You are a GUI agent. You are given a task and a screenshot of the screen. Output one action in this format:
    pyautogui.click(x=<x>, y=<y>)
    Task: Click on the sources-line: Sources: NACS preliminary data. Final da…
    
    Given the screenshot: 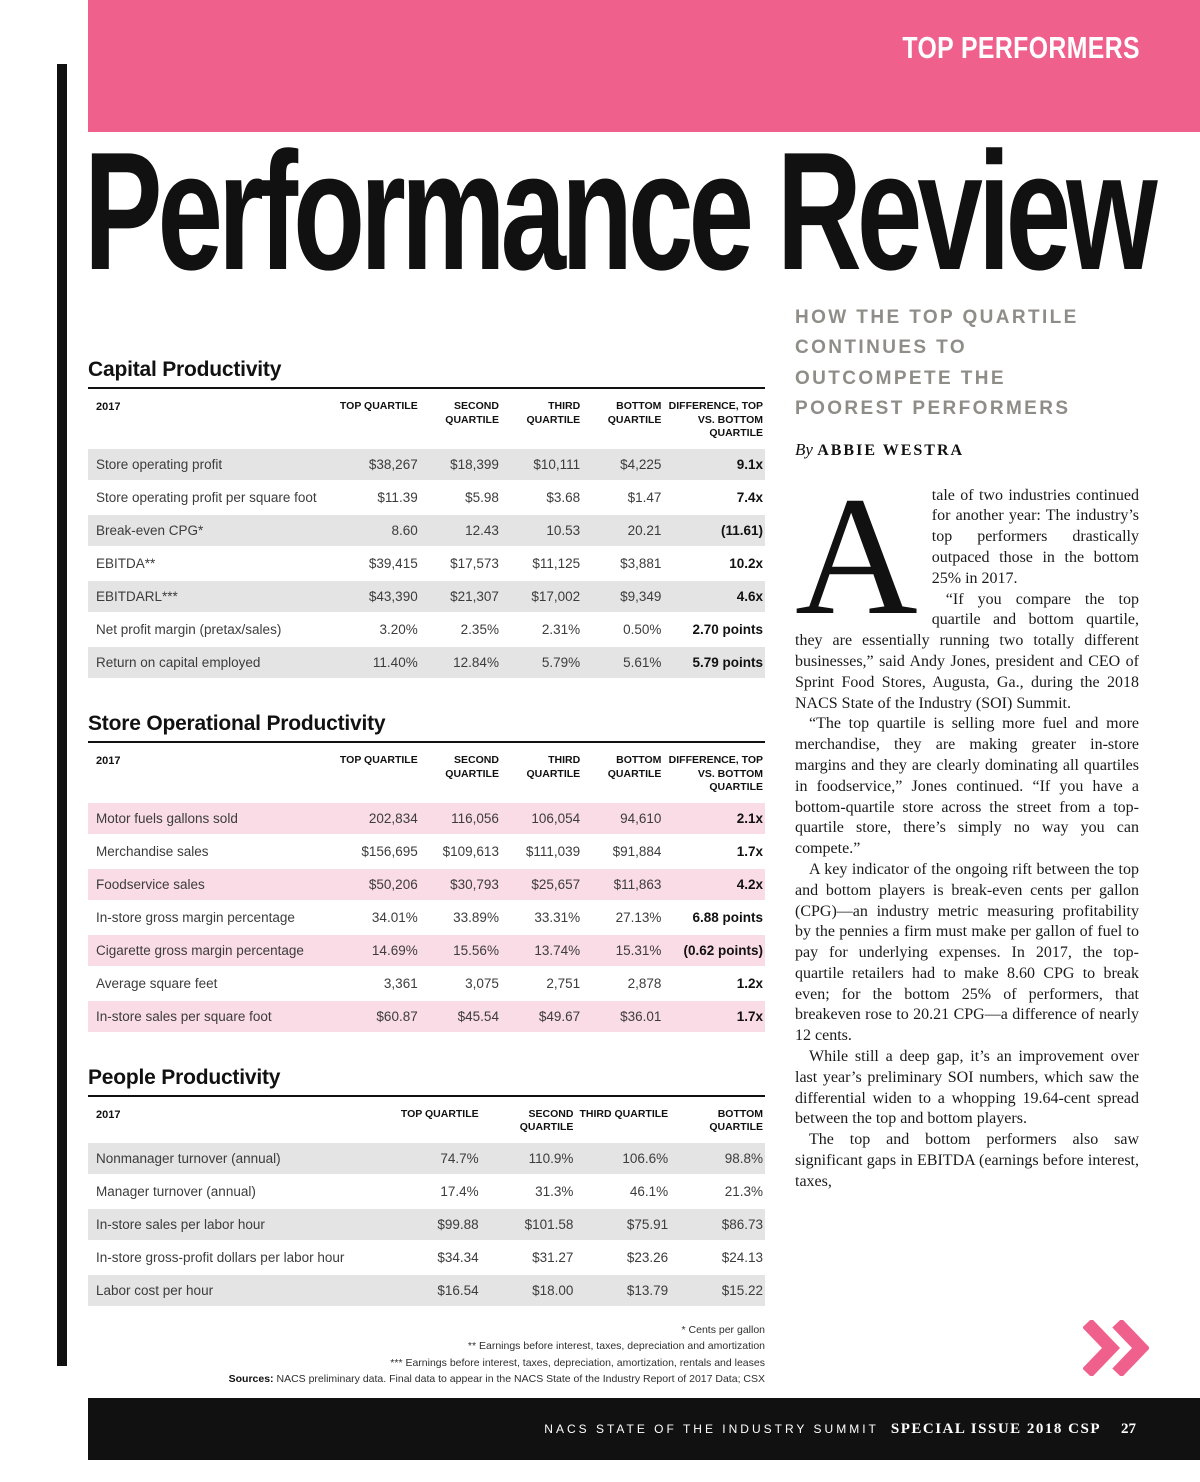 What is the action you would take?
    pyautogui.click(x=426, y=1379)
    